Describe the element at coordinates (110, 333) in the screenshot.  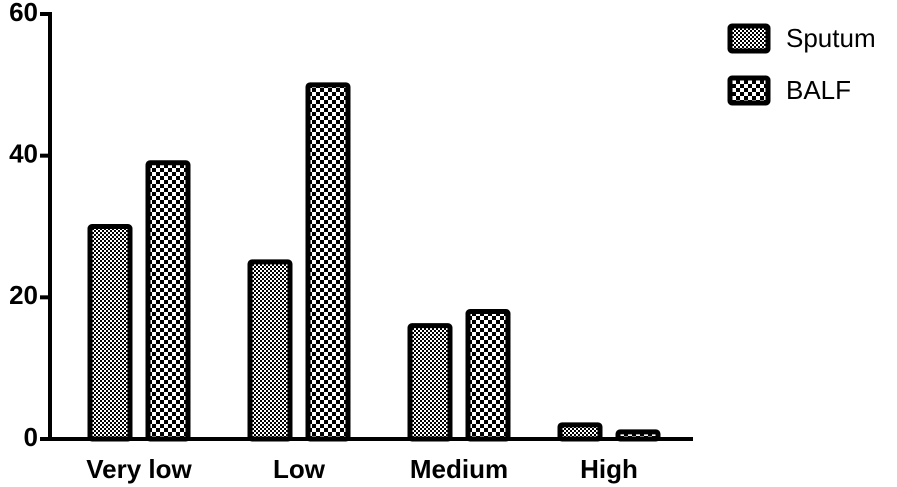
I see `bar-very-low-sputum` at that location.